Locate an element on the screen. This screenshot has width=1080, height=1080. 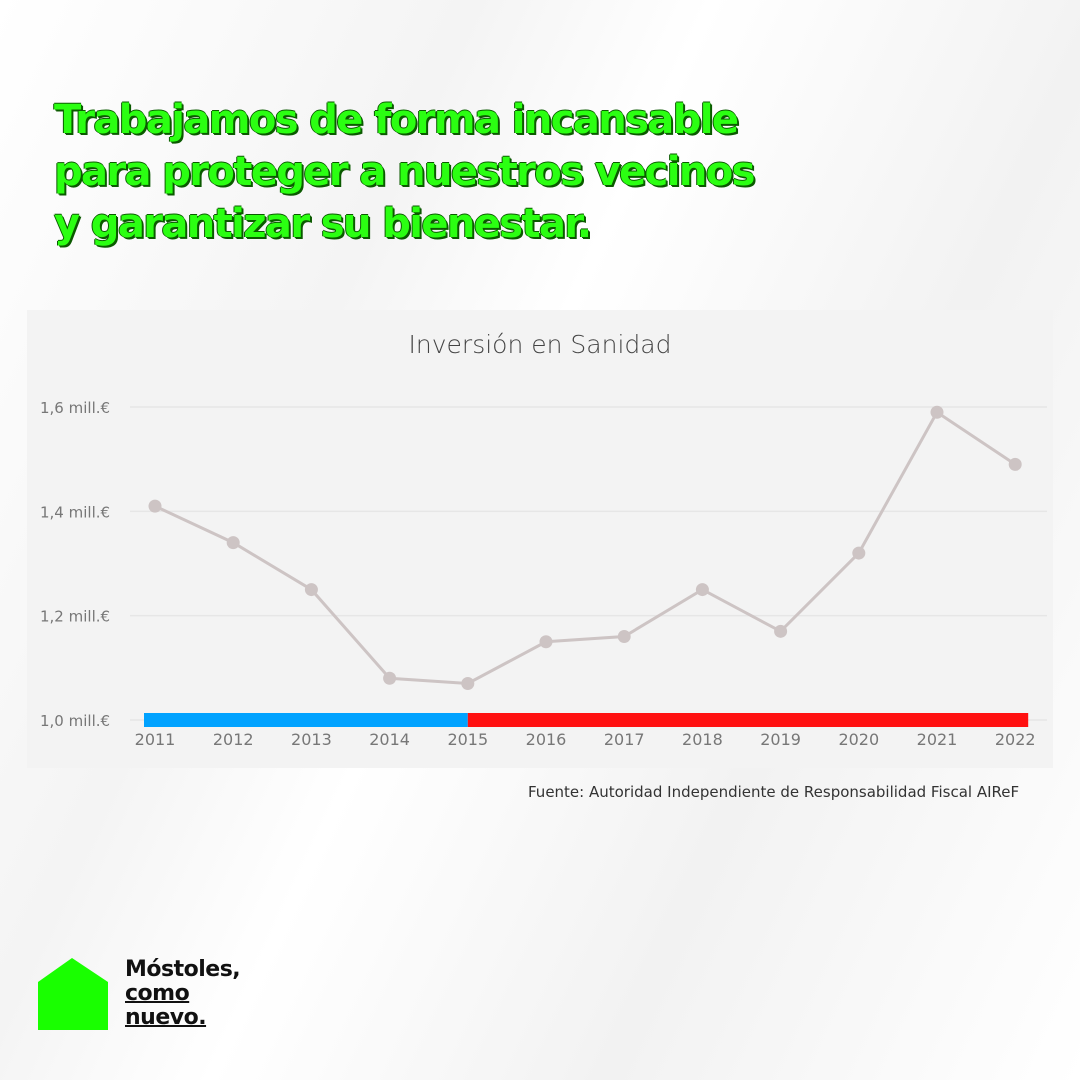
headline-line-3: y garantizar su bienestar. is located at coordinates (323, 224).